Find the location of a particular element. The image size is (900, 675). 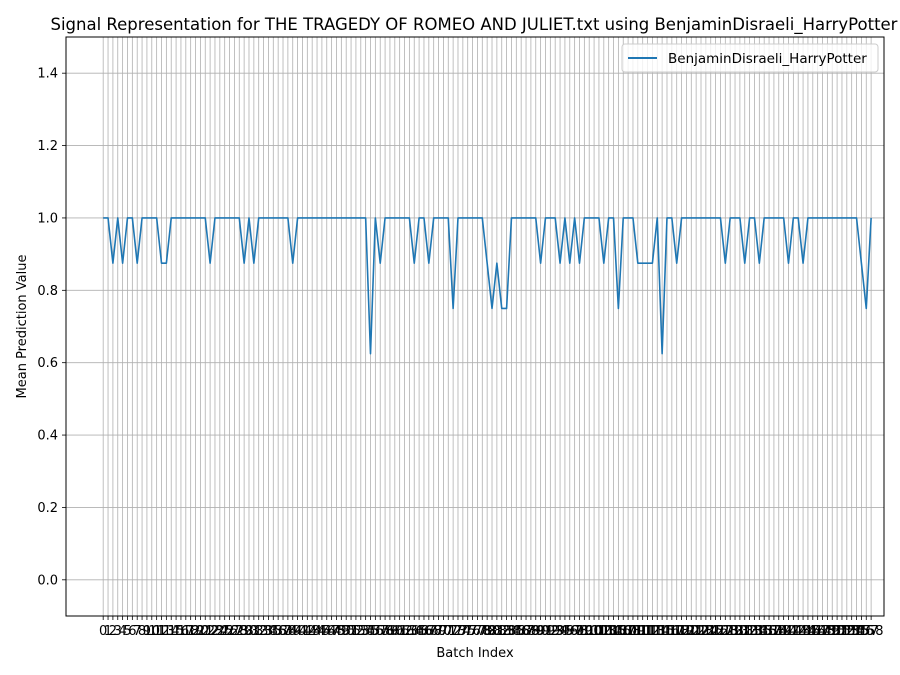

x-tick-label: 6 is located at coordinates (132, 631).